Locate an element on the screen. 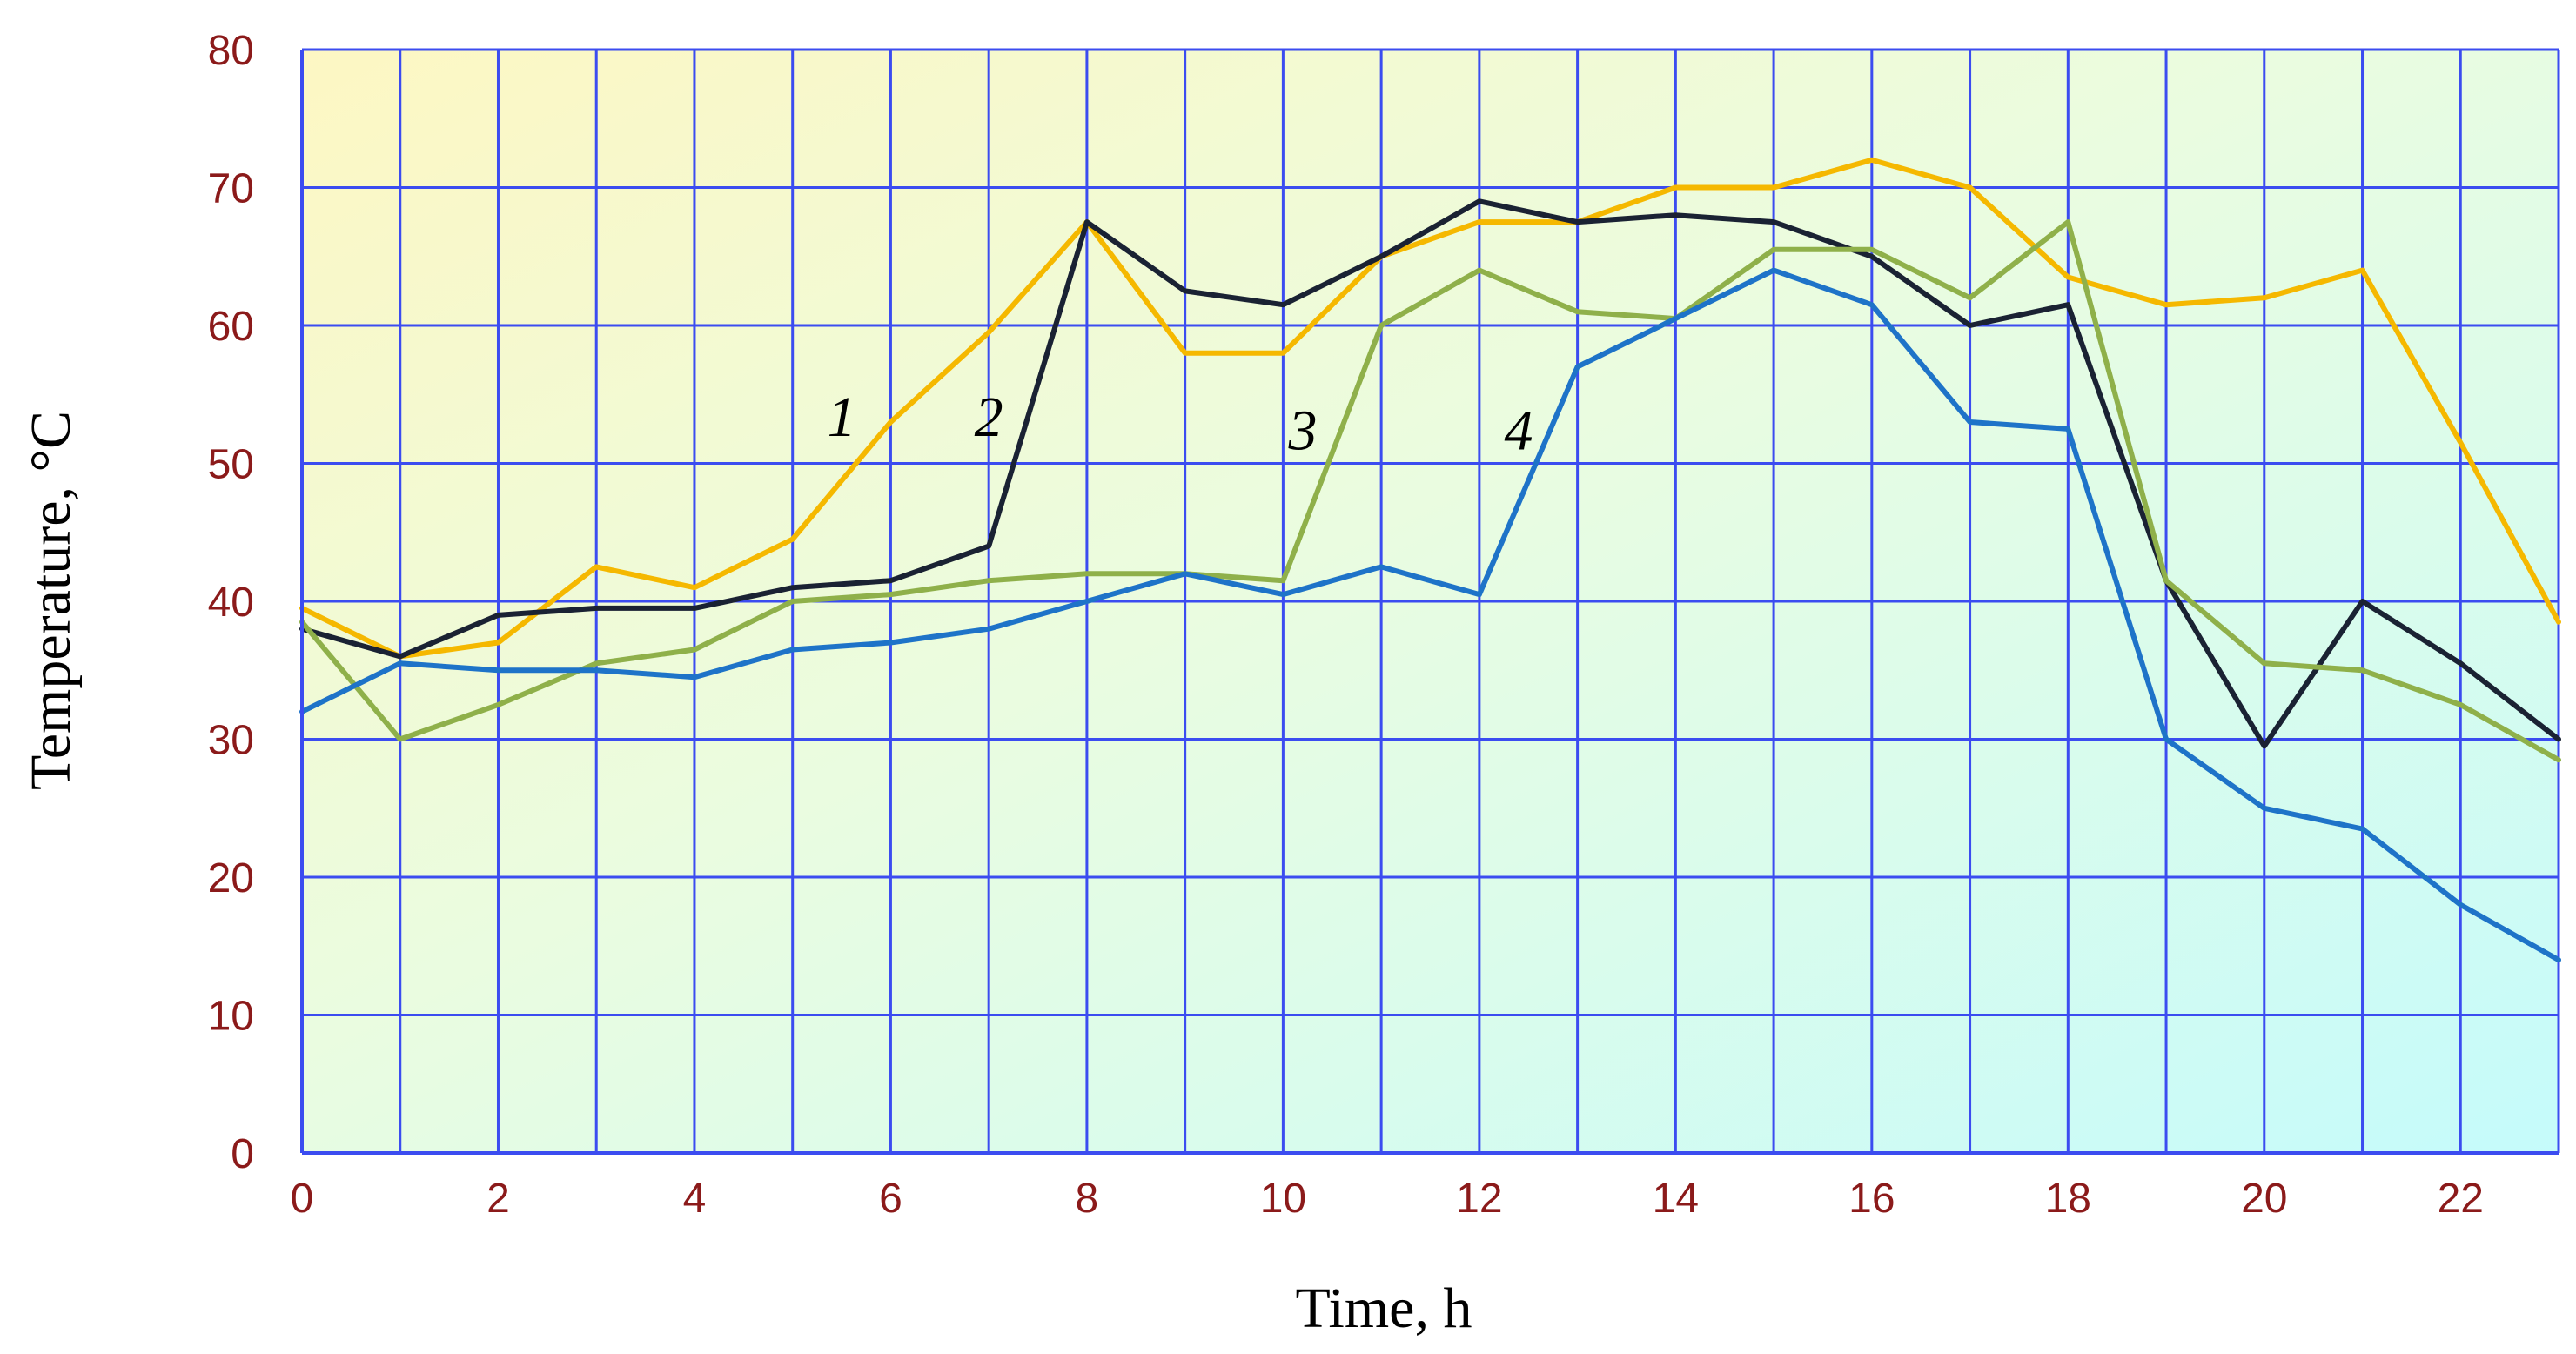 This screenshot has width=2576, height=1354. y-tick-label: 30 is located at coordinates (231, 741).